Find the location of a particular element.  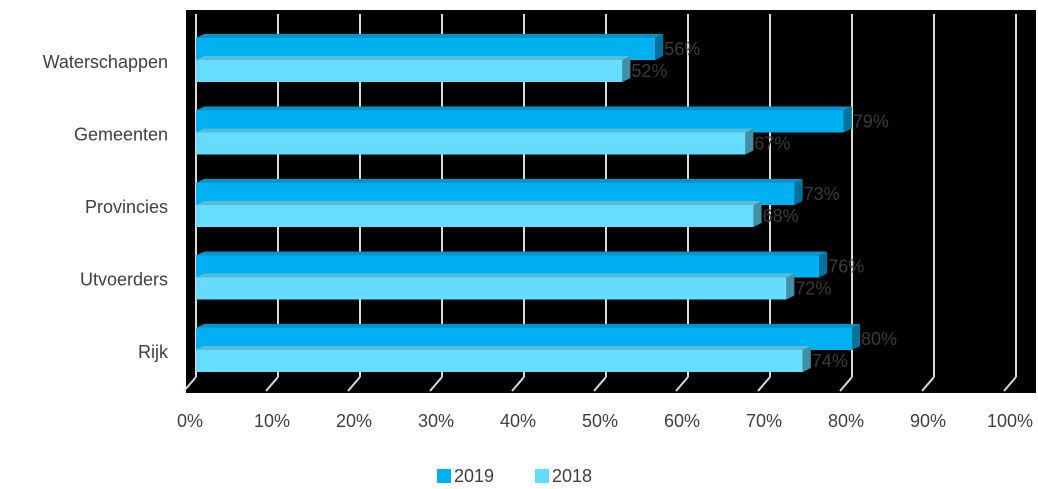

x-tick-label: 100% is located at coordinates (1010, 421).